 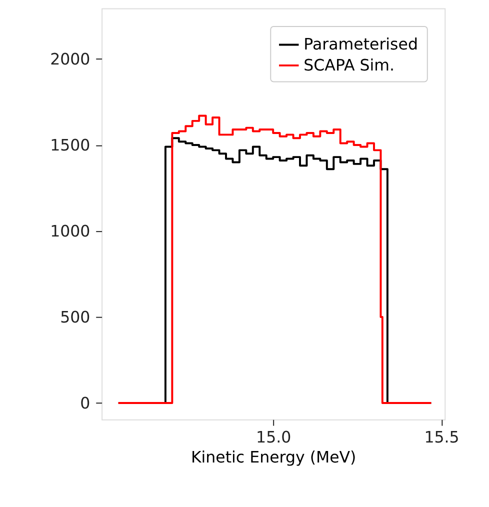 What do you see at coordinates (442, 437) in the screenshot?
I see `x-tick-label: 15.5` at bounding box center [442, 437].